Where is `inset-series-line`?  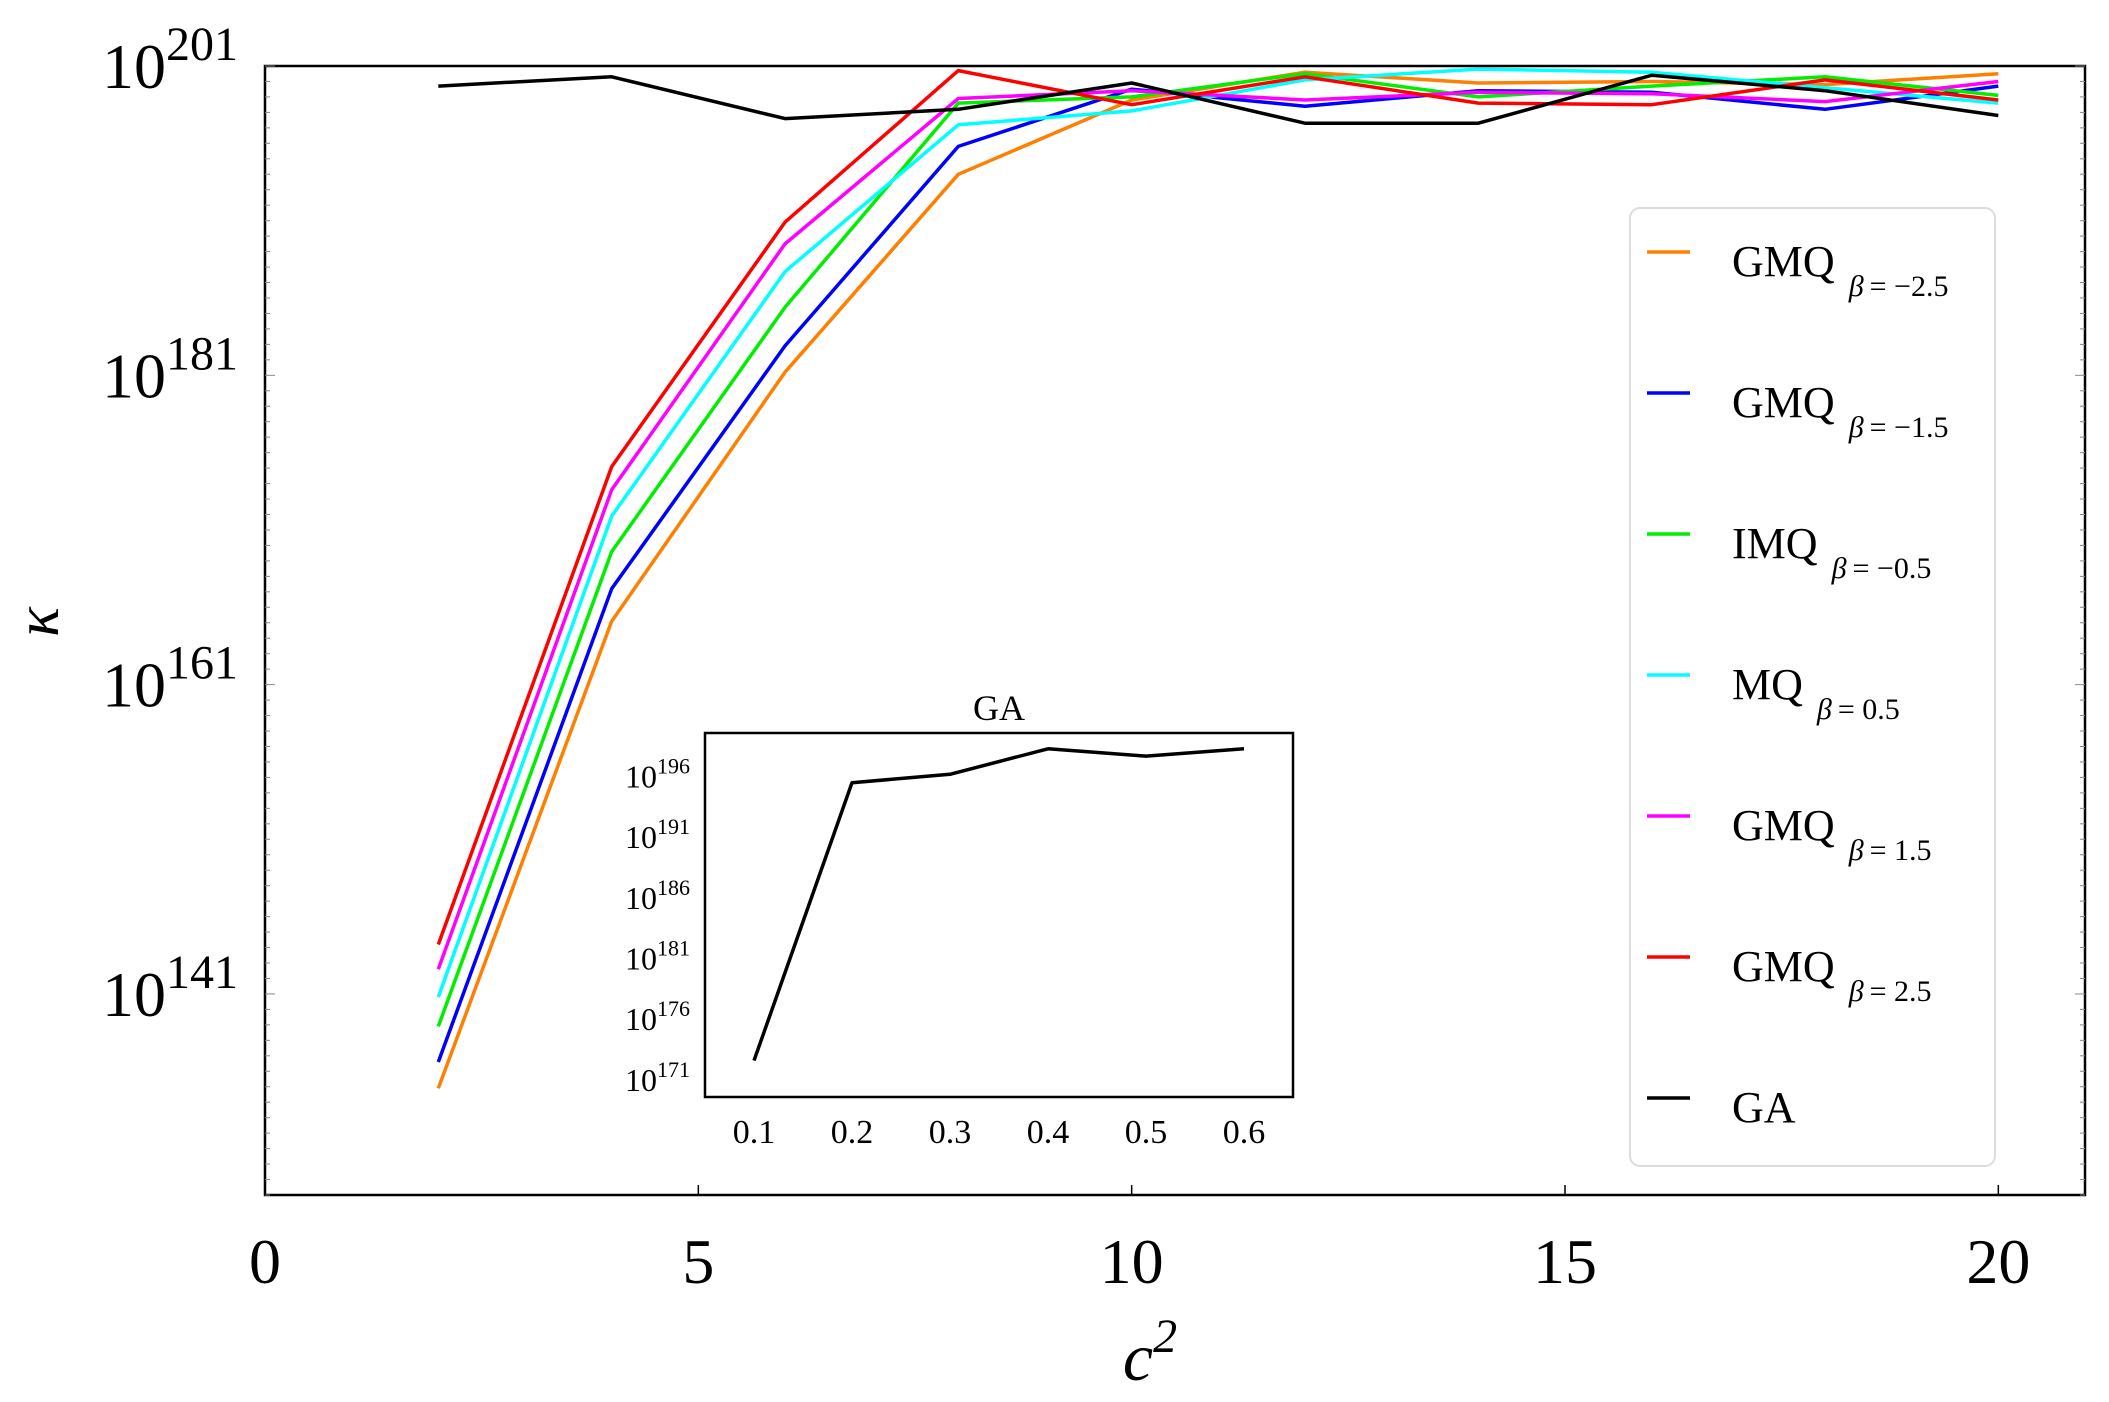 inset-series-line is located at coordinates (998, 904).